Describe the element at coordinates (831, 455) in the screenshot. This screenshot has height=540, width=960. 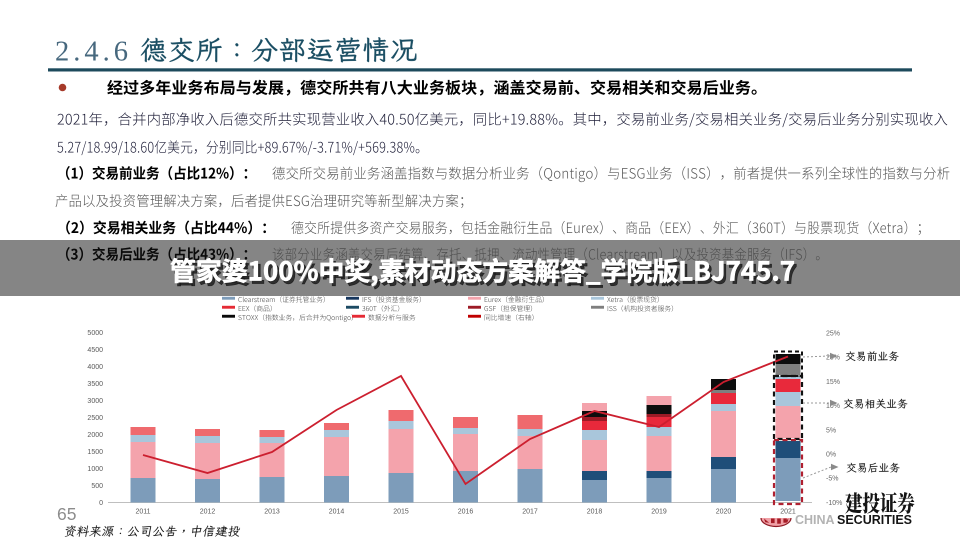
I see `svg-text: 0%` at that location.